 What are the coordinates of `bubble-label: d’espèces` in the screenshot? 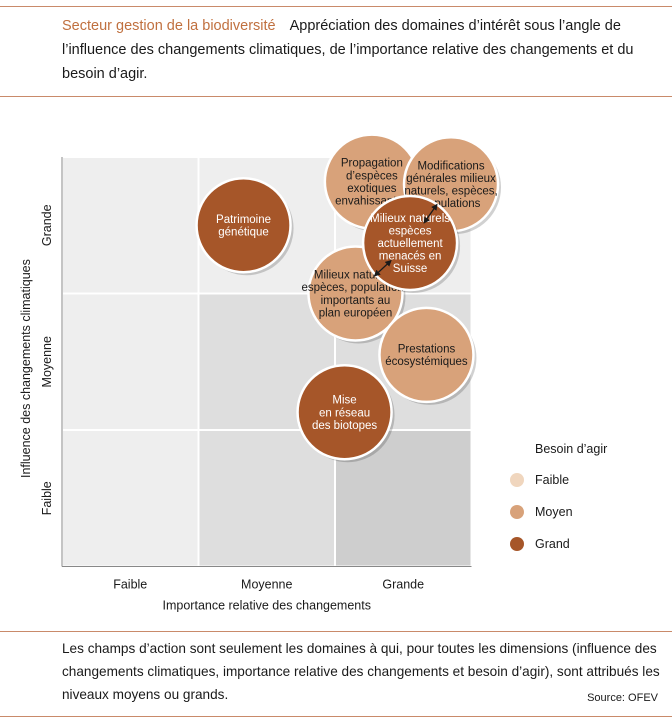 It's located at (372, 176).